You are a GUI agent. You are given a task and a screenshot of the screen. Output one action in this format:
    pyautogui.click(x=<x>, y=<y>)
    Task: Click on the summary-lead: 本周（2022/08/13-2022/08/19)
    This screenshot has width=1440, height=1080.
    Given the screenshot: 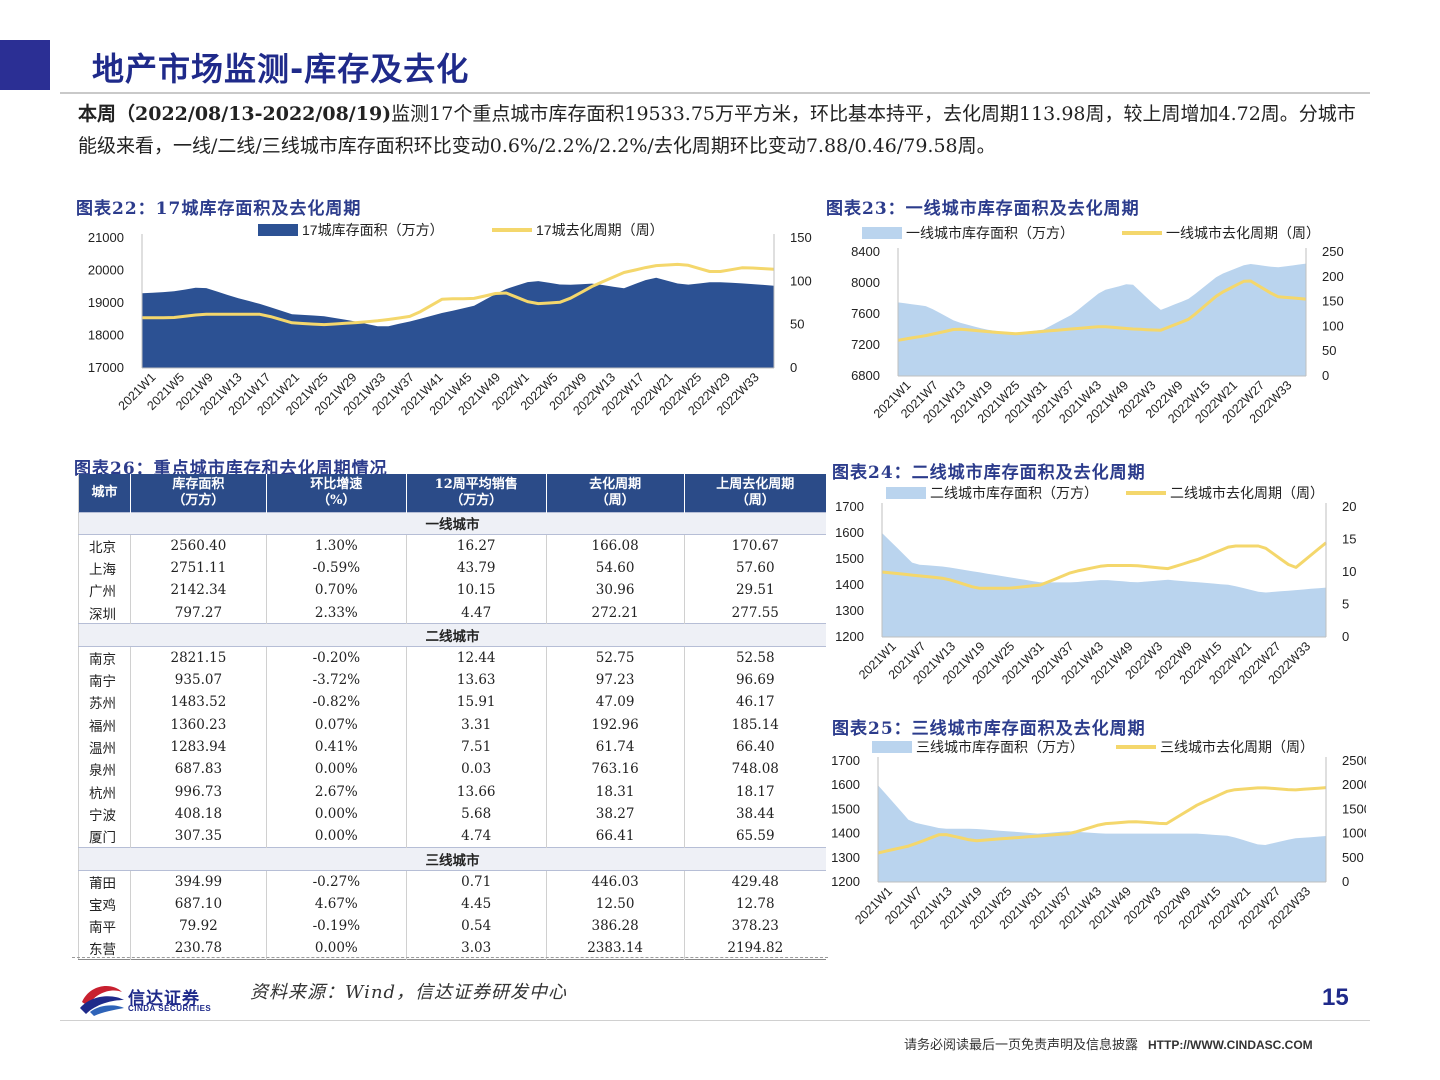 What is the action you would take?
    pyautogui.click(x=235, y=114)
    